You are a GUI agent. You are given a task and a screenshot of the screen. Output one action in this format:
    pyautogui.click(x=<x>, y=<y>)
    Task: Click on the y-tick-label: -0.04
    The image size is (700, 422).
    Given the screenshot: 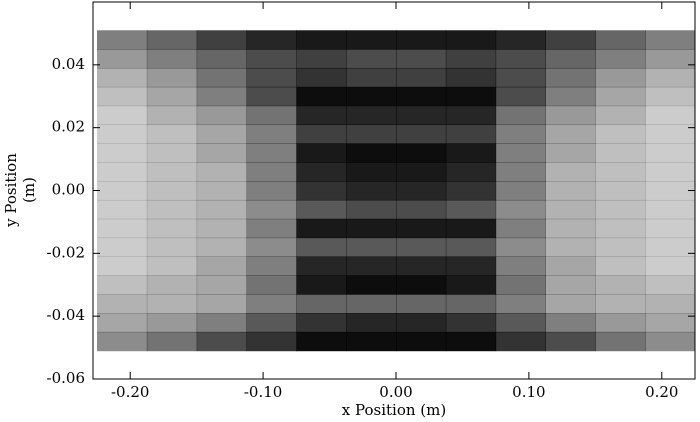 What is the action you would take?
    pyautogui.click(x=66, y=315)
    